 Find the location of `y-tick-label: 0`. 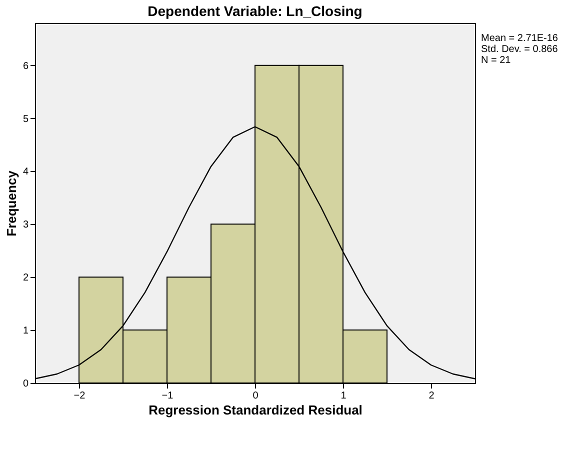

y-tick-label: 0 is located at coordinates (25, 384).